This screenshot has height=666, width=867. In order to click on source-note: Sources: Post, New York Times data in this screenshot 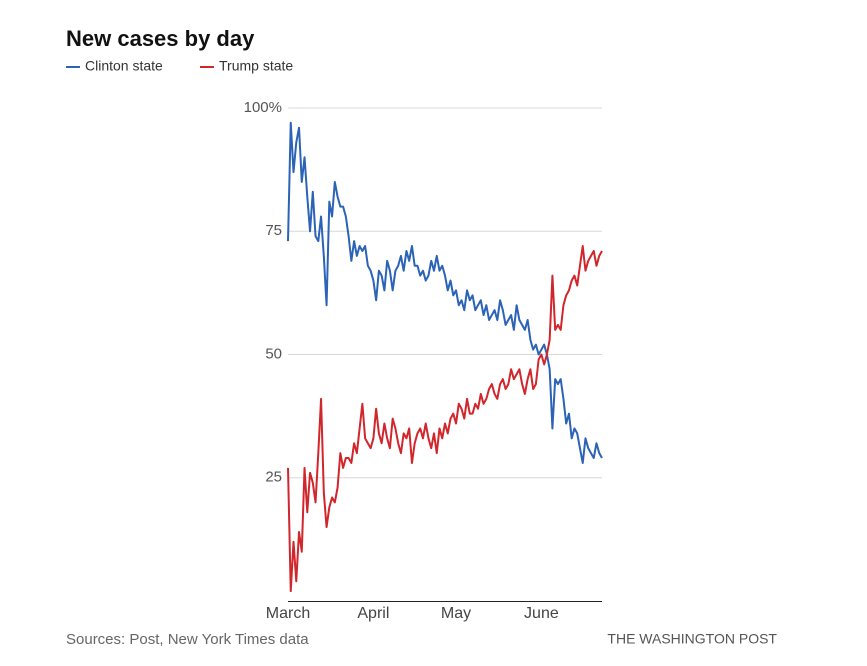, I will do `click(187, 639)`.